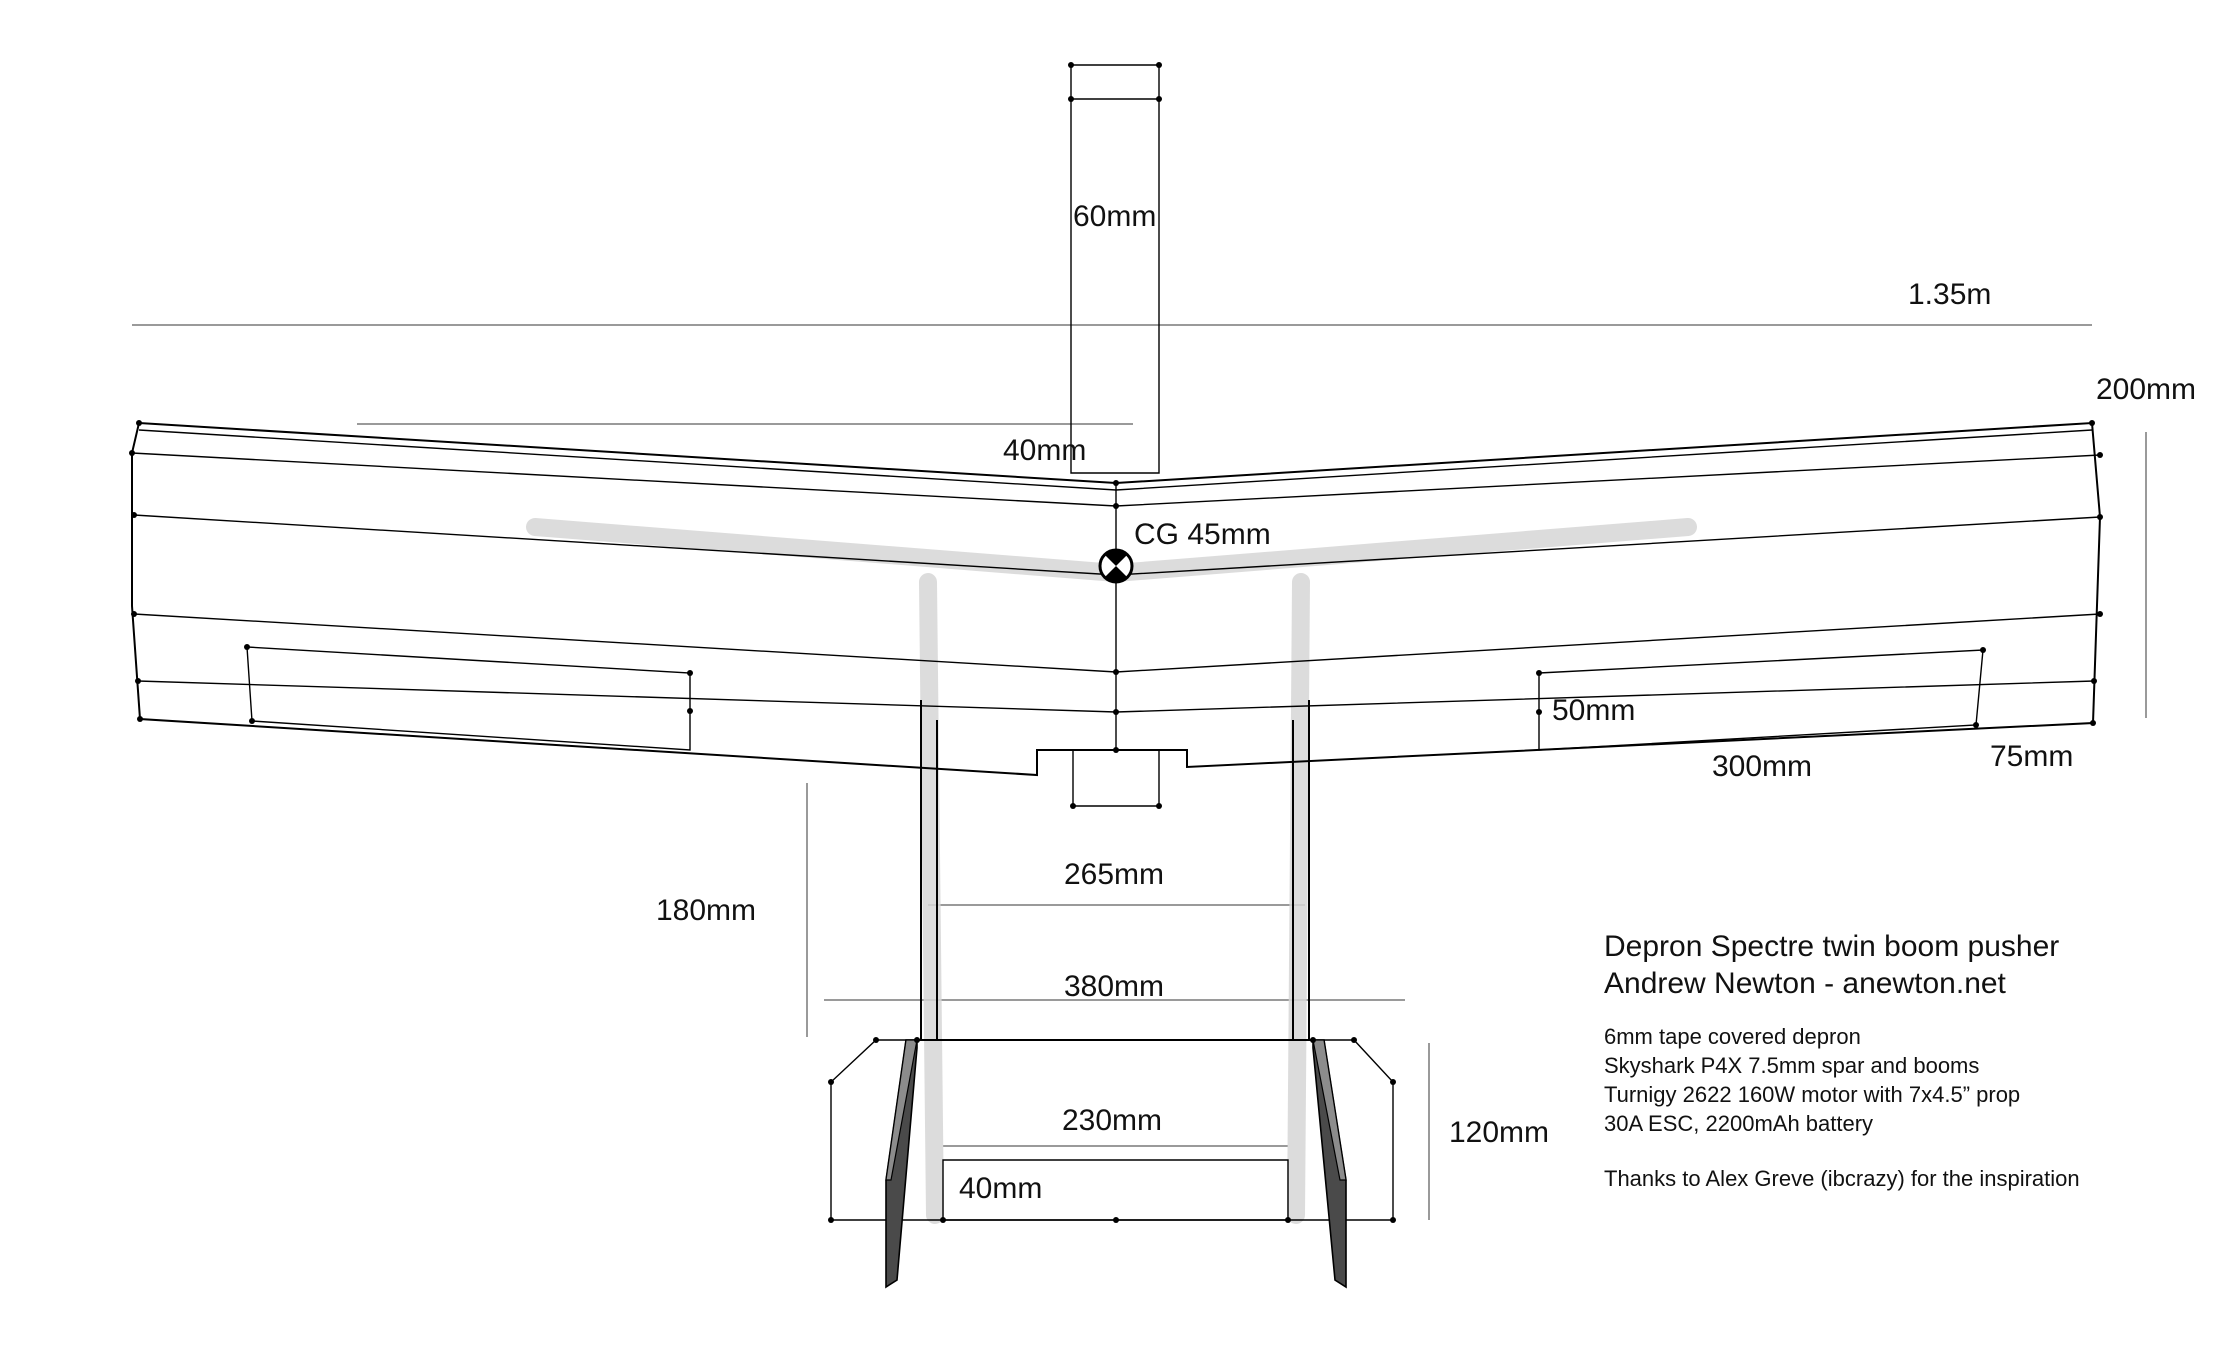  I want to click on elevator-span-label: 230mm, so click(1112, 1120).